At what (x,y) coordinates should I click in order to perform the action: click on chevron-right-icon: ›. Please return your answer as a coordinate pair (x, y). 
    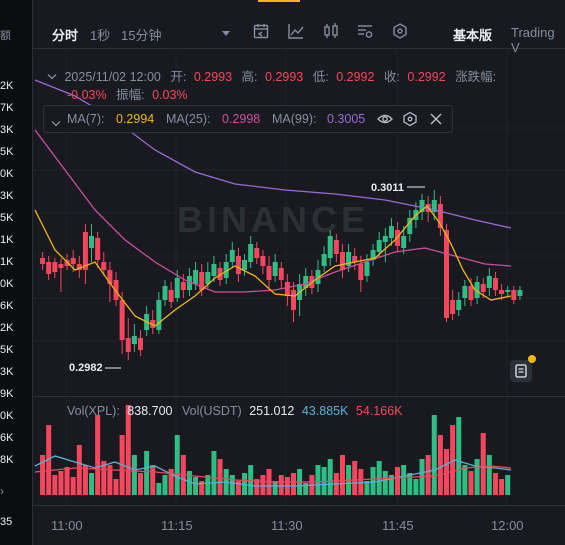
    Looking at the image, I should click on (2, 491).